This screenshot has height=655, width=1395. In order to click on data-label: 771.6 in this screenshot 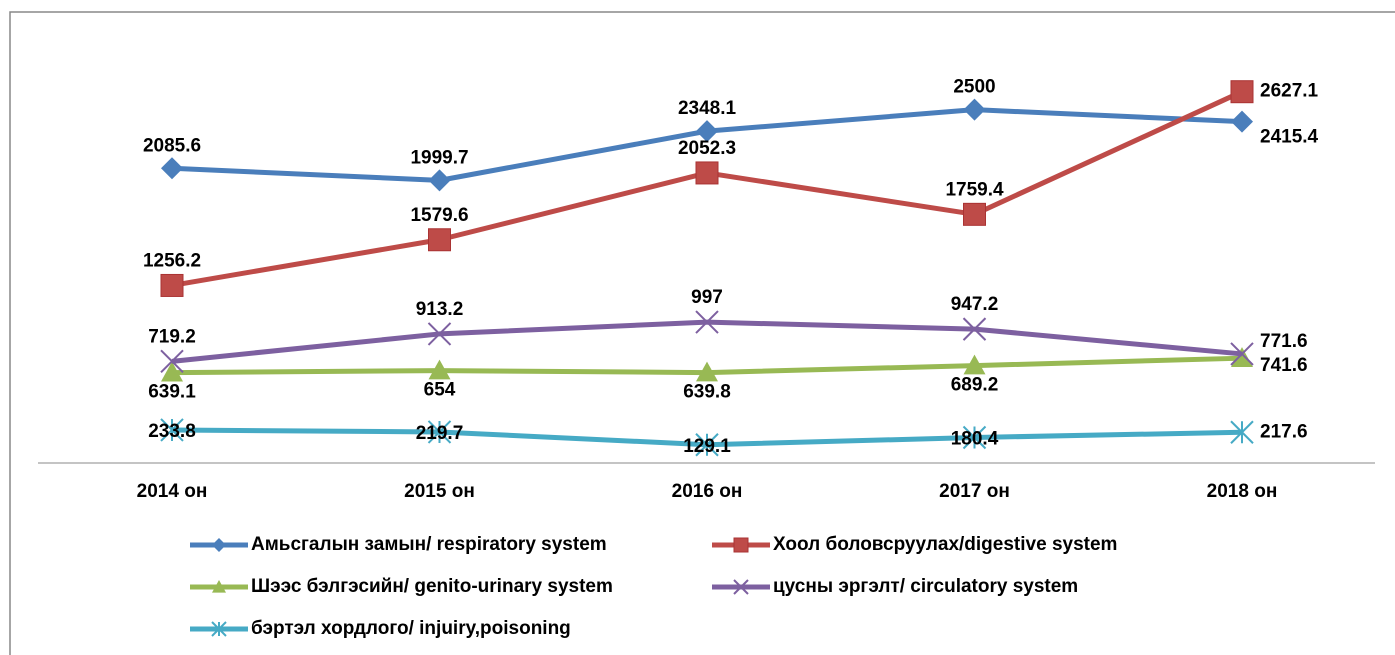, I will do `click(1284, 341)`.